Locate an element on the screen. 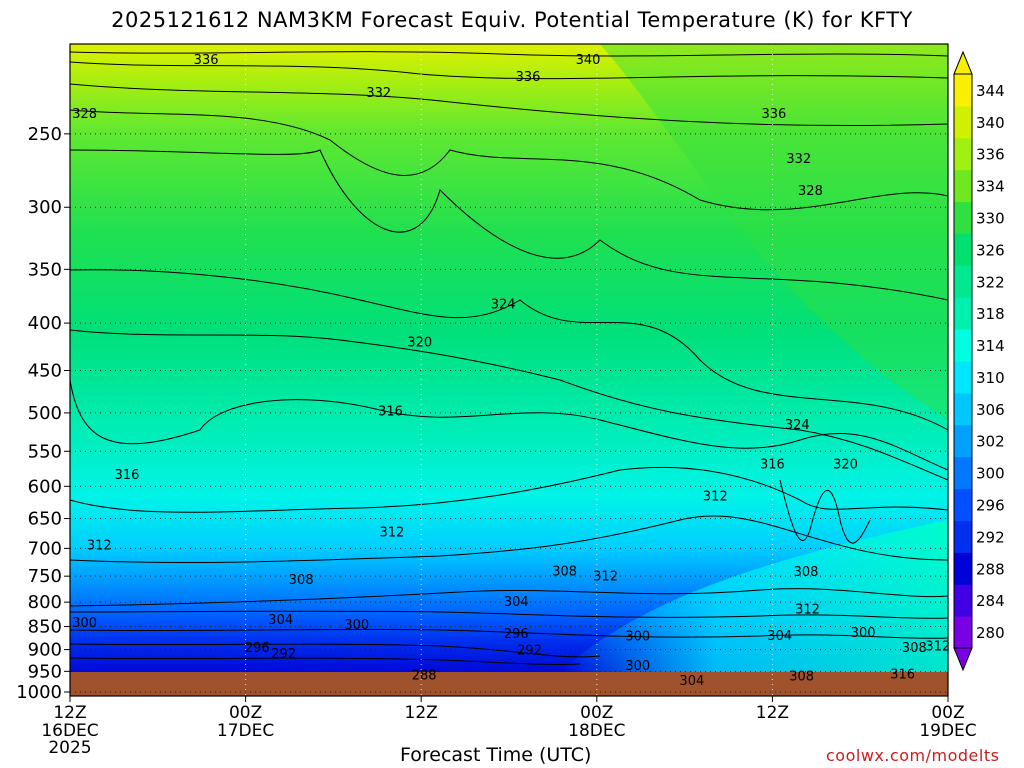  y-tick-label: 450 is located at coordinates (45, 370).